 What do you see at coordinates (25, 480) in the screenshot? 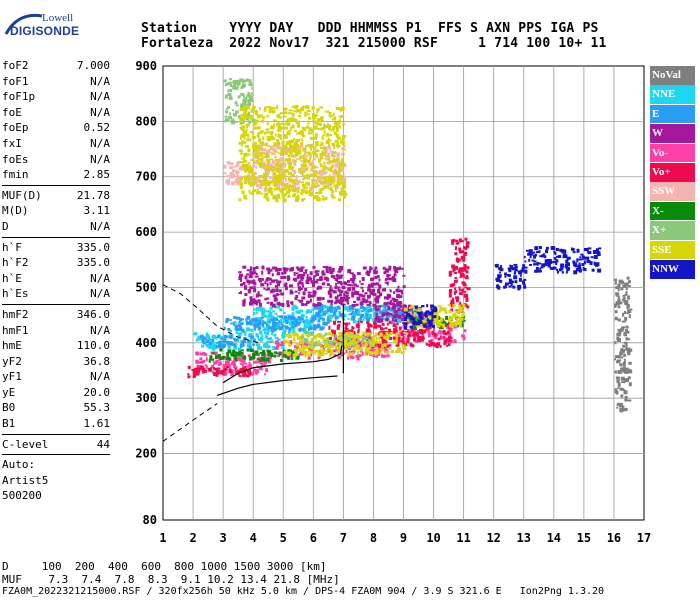
I see `artist-version: Artist5` at bounding box center [25, 480].